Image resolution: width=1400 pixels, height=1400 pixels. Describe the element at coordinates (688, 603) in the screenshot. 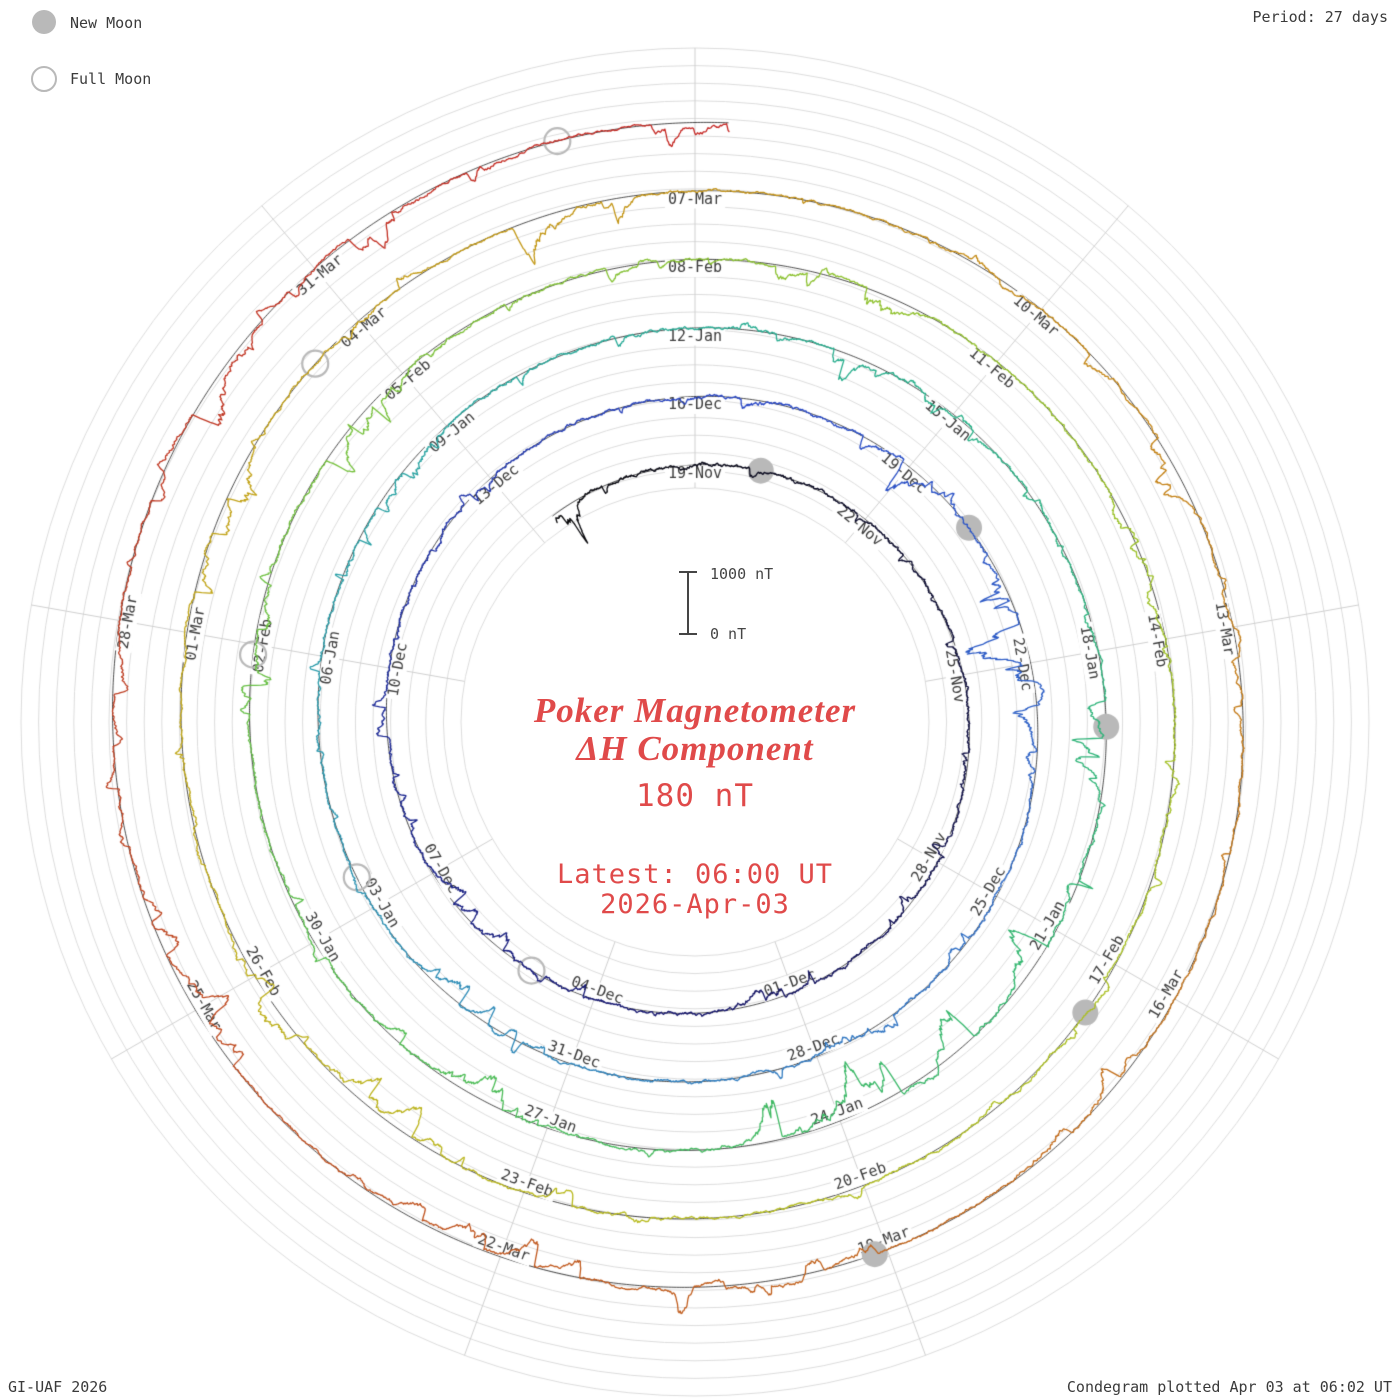

I see `scale-bar-line` at that location.